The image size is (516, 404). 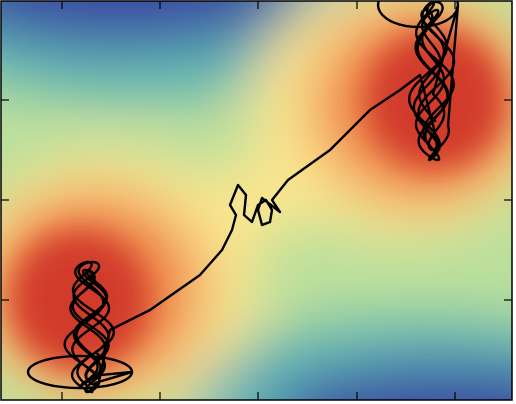 I want to click on warm-halo, so click(x=255, y=200).